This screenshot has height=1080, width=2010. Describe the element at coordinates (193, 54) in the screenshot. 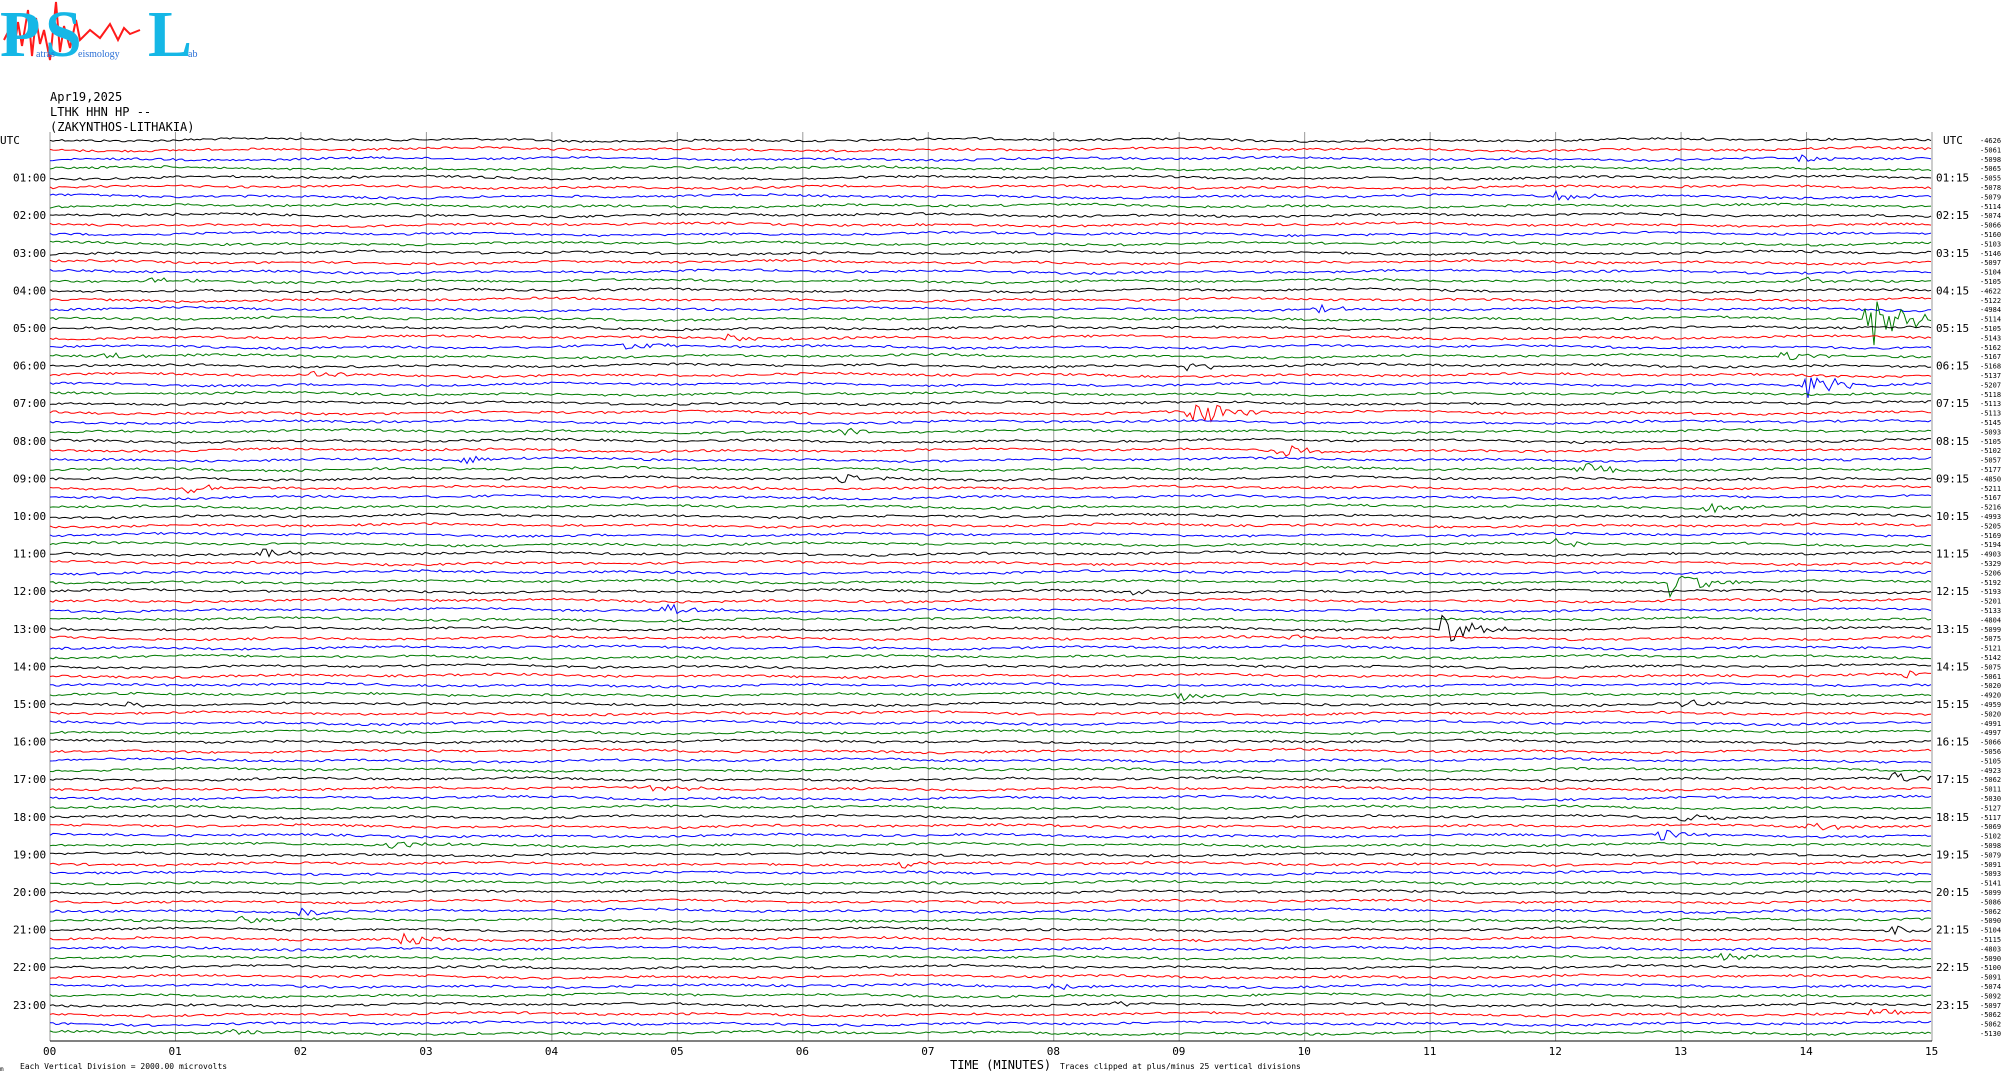

I see `logo-sub-ab: ab` at that location.